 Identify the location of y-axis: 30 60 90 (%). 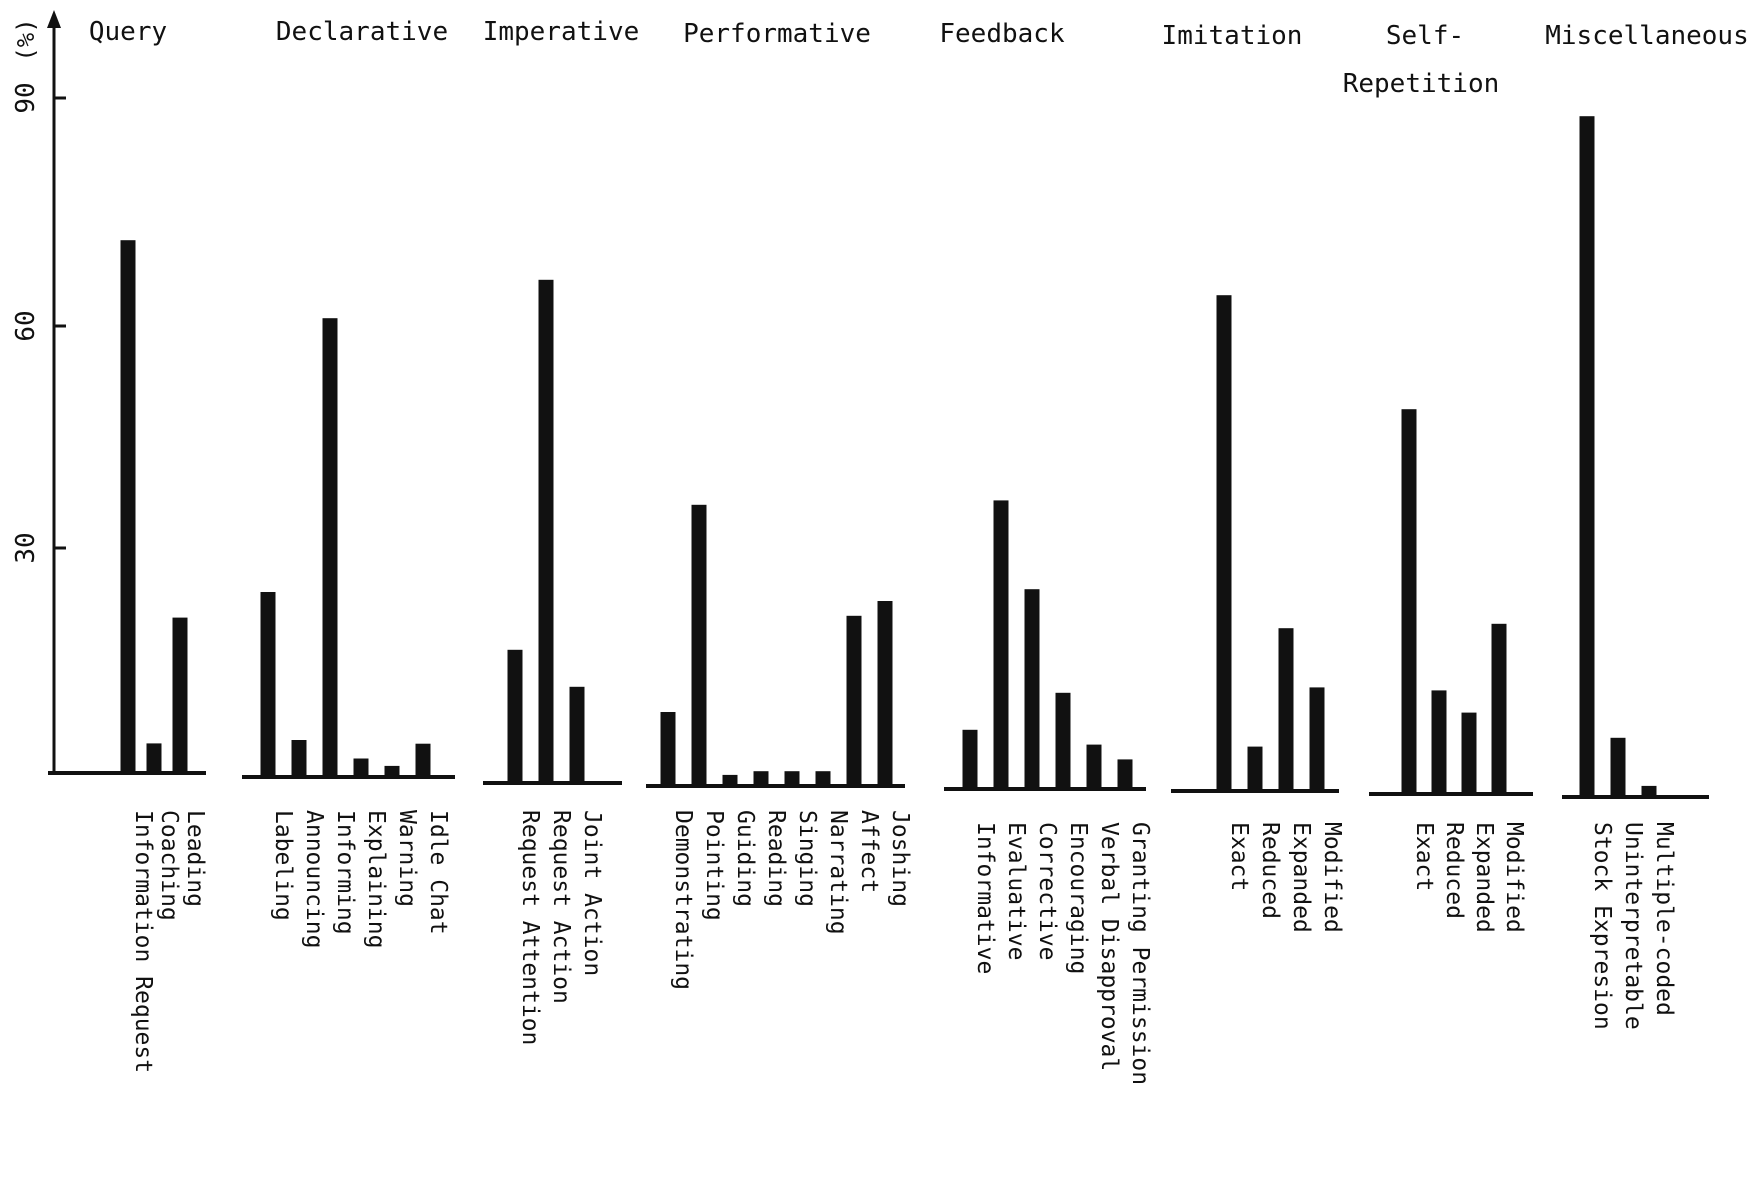
(38, 391).